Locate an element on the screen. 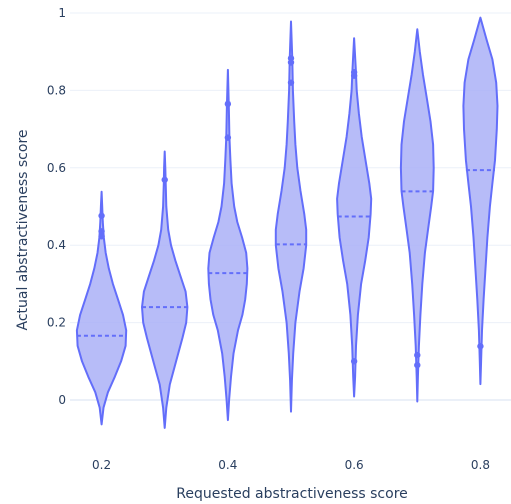 The height and width of the screenshot is (504, 511). y-tick-label: 1 is located at coordinates (62, 13).